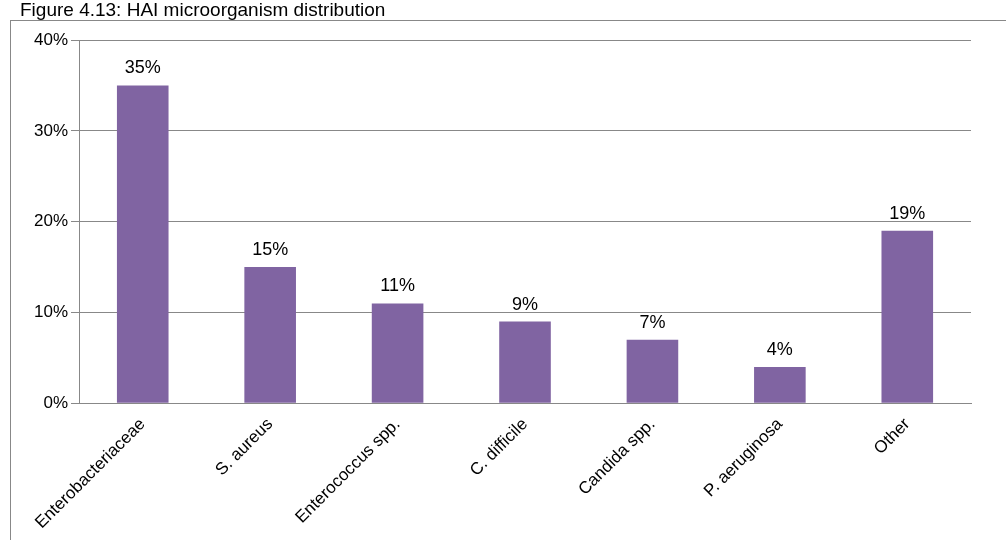  I want to click on y-tick-label: 20%, so click(51, 221).